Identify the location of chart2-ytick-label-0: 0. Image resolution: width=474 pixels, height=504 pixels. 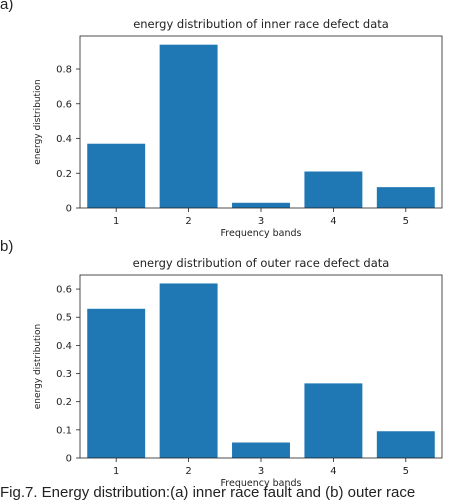
(69, 459).